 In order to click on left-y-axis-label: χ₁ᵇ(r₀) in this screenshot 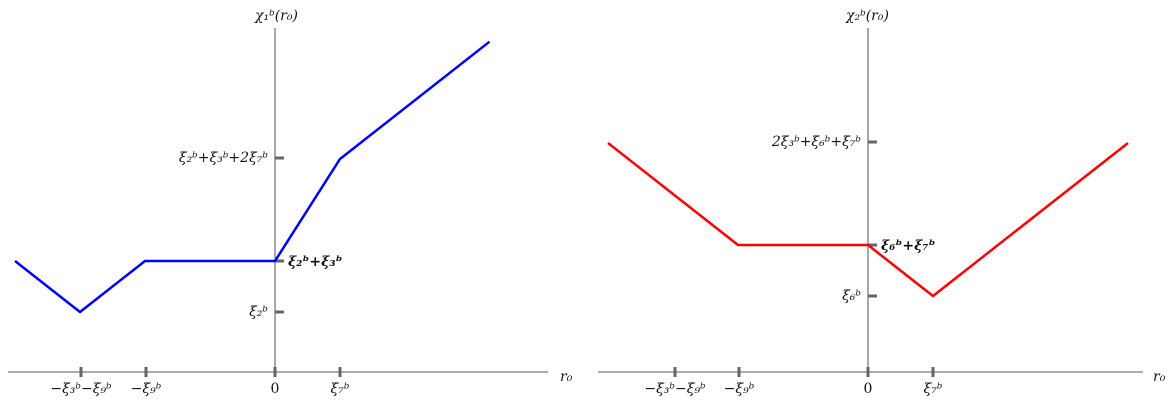, I will do `click(276, 16)`.